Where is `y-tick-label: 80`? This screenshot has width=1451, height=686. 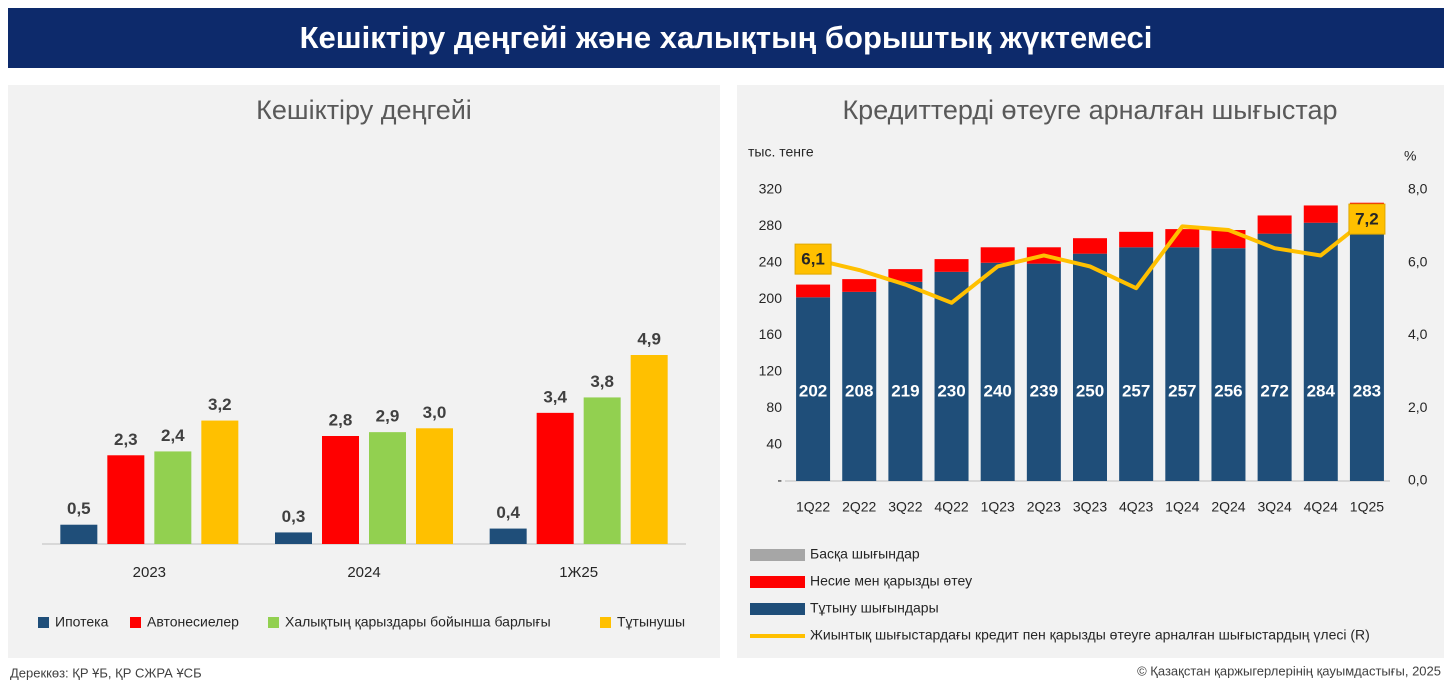
y-tick-label: 80 is located at coordinates (774, 407).